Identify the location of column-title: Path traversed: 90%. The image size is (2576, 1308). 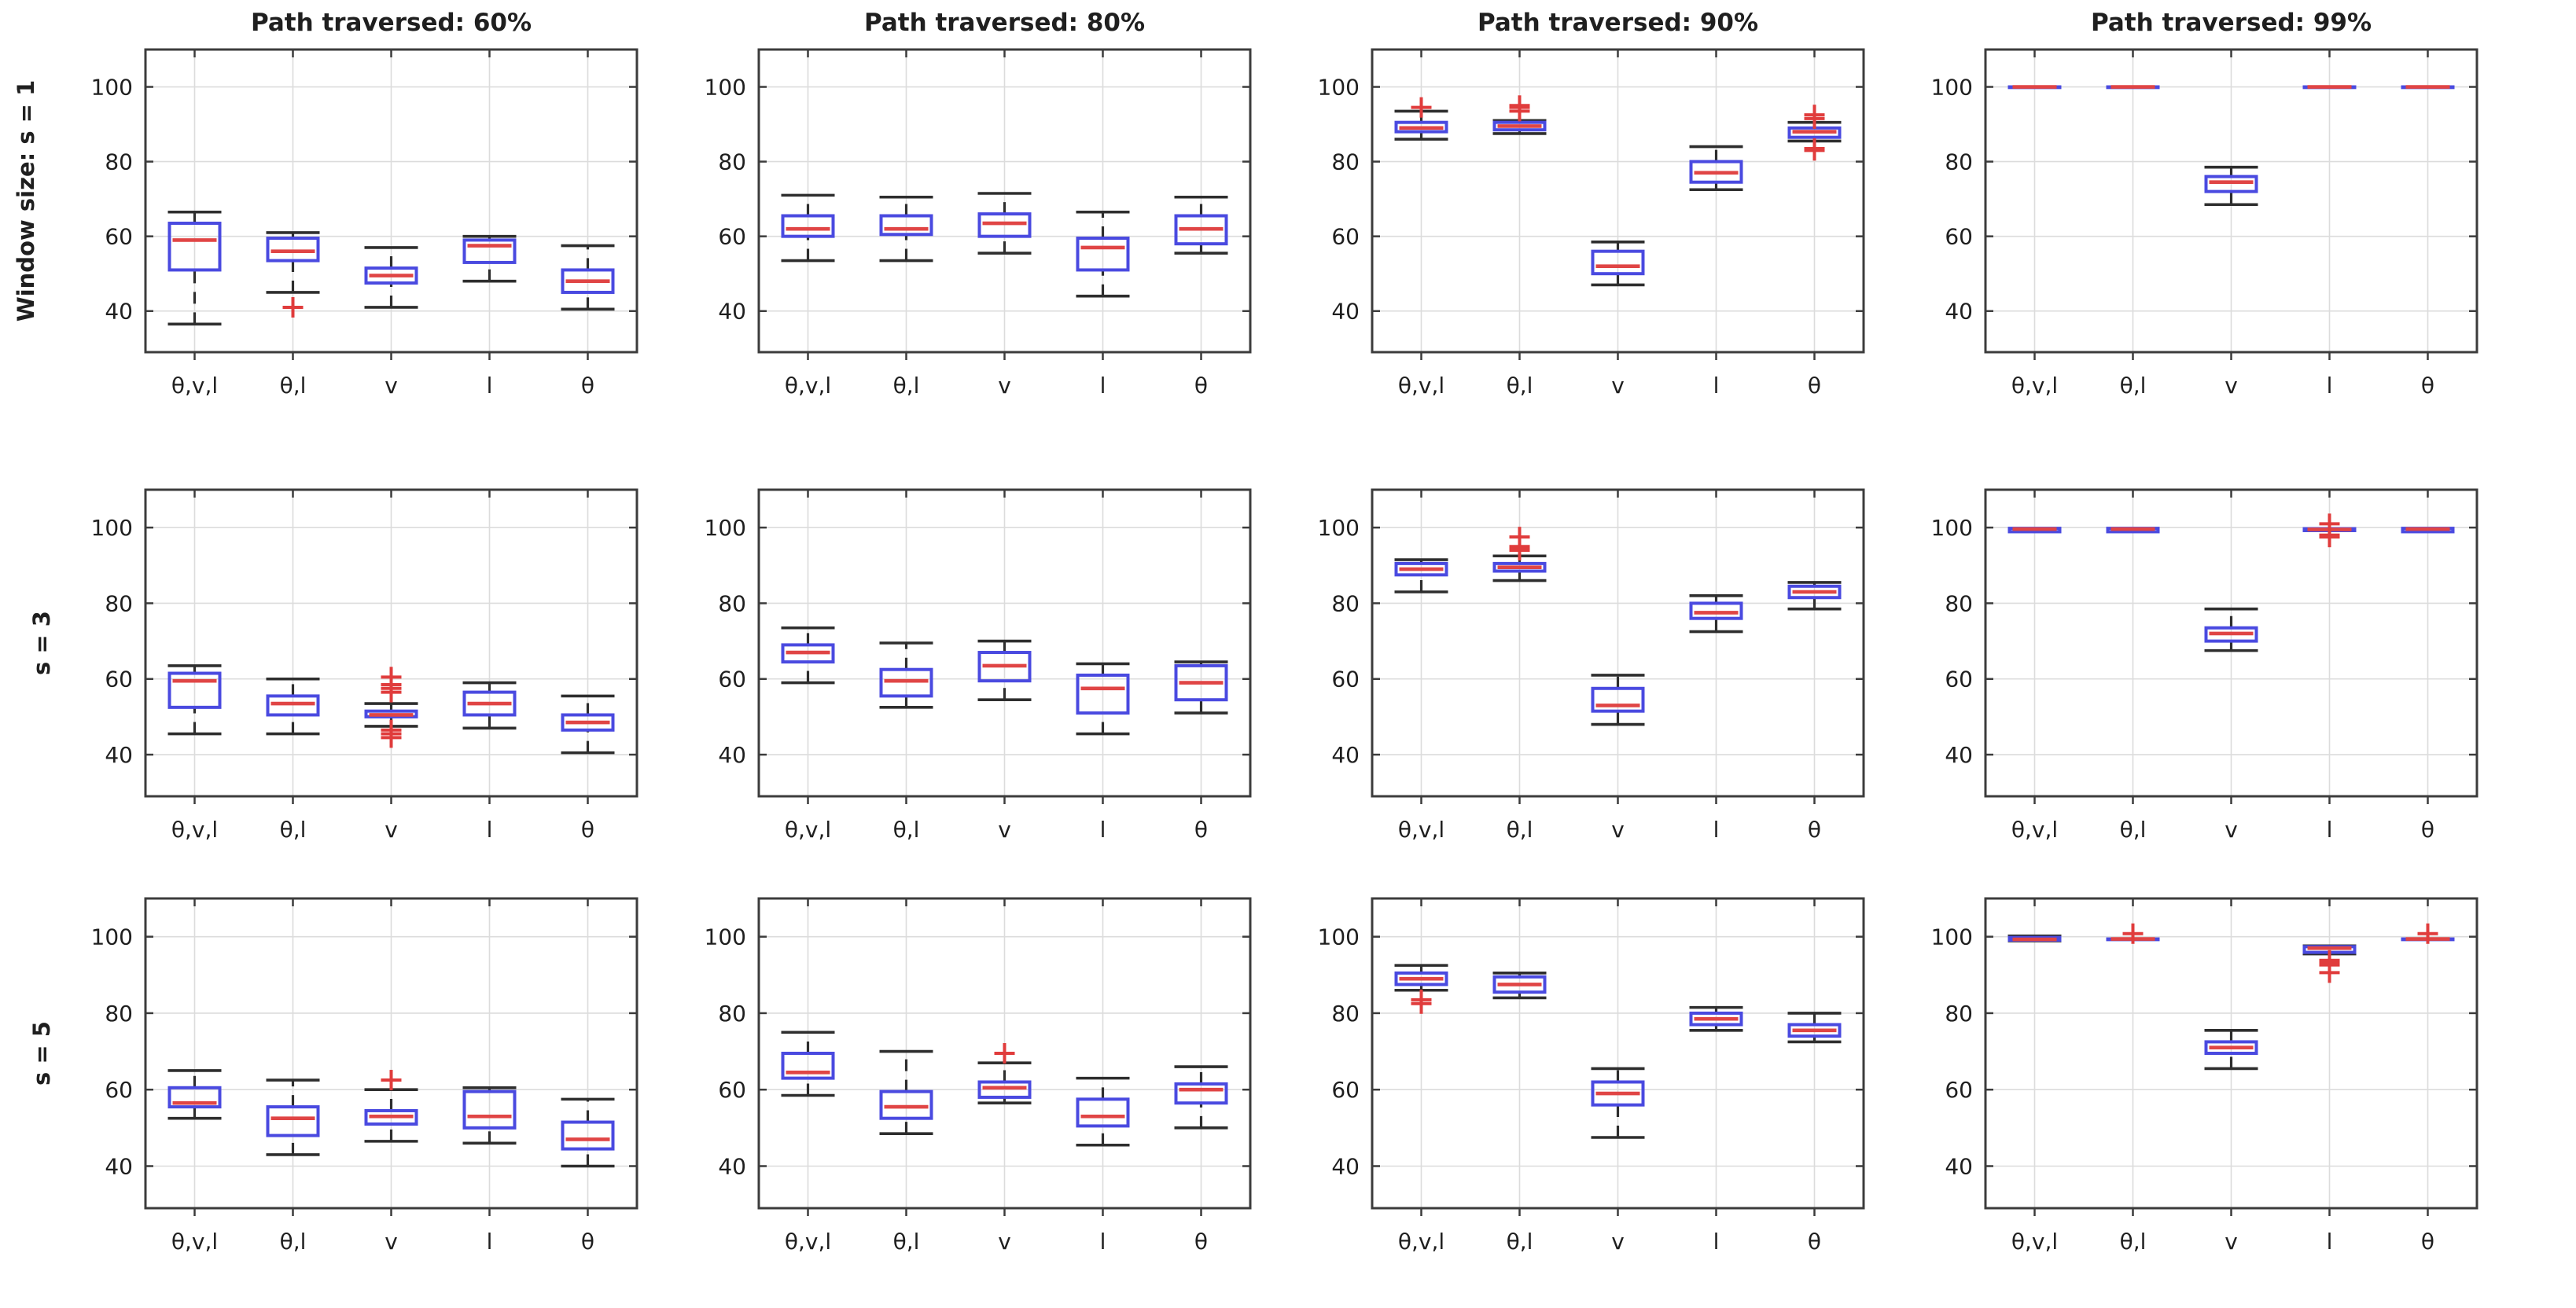
(1618, 23).